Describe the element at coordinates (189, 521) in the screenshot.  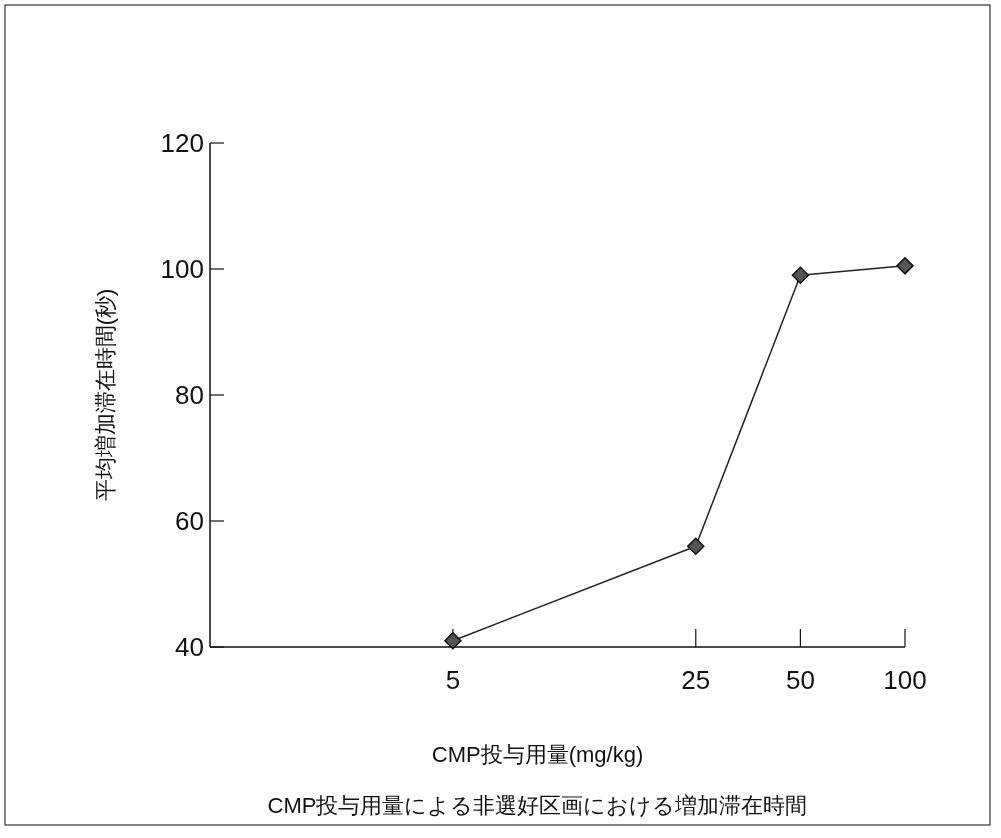
I see `y-tick-label: 60` at that location.